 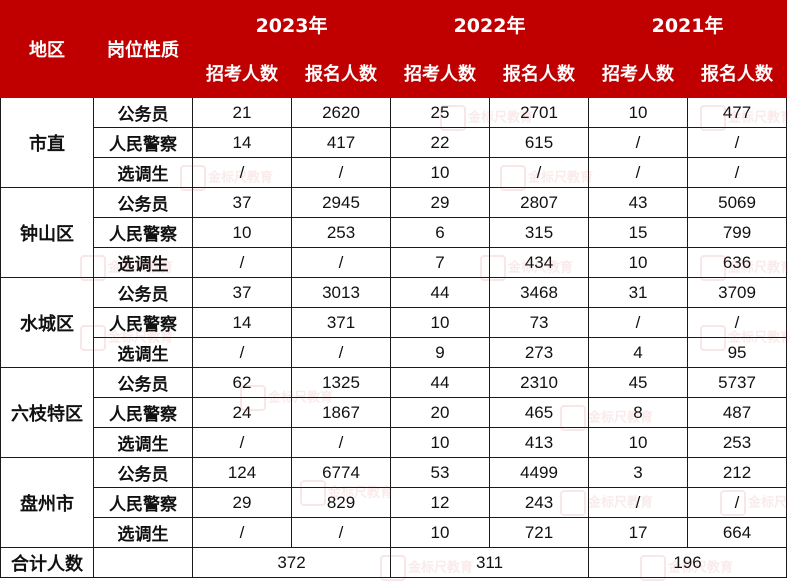 What do you see at coordinates (539, 322) in the screenshot?
I see `value-cell: 73` at bounding box center [539, 322].